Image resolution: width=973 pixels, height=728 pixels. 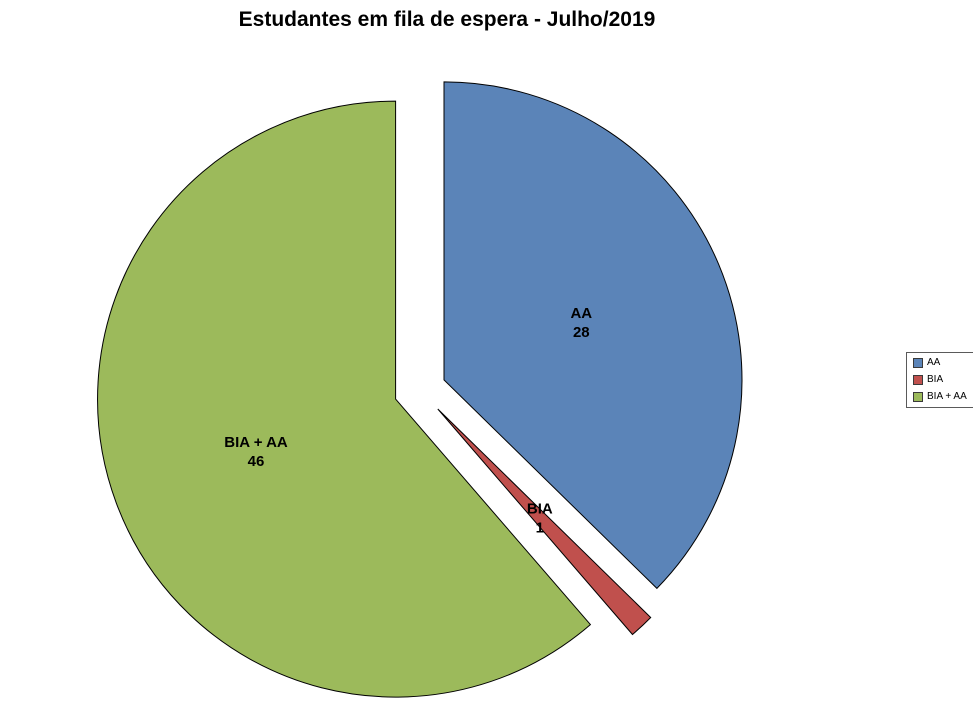 What do you see at coordinates (947, 396) in the screenshot?
I see `legend-label: BIA + AA` at bounding box center [947, 396].